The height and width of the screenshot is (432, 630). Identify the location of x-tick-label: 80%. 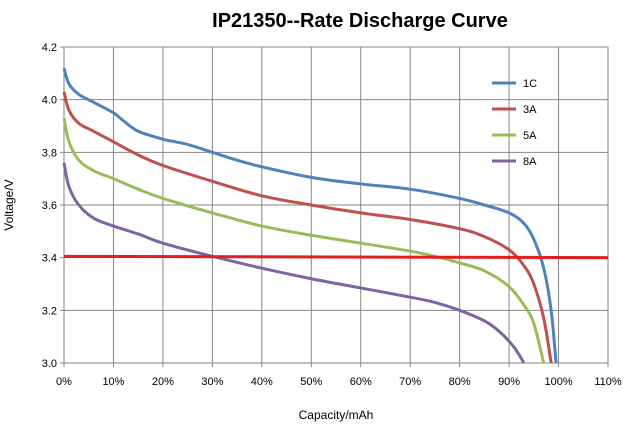
(460, 382).